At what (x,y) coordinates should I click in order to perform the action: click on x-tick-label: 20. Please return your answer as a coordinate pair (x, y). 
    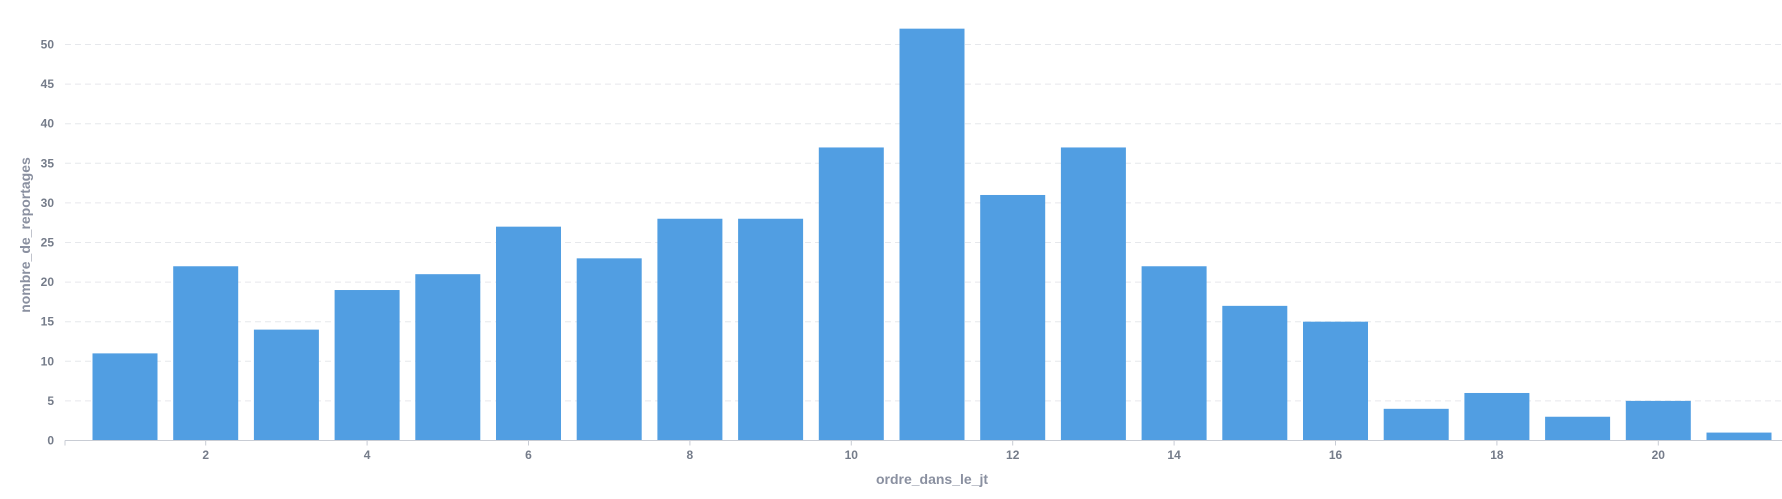
    Looking at the image, I should click on (1659, 455).